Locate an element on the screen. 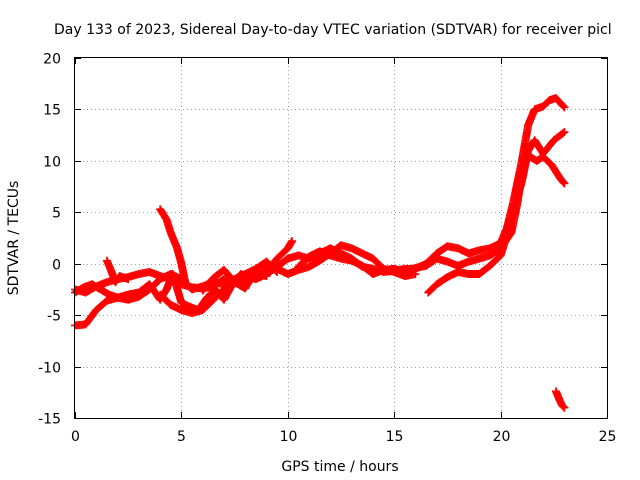  y-tick-label: 20 is located at coordinates (52, 60).